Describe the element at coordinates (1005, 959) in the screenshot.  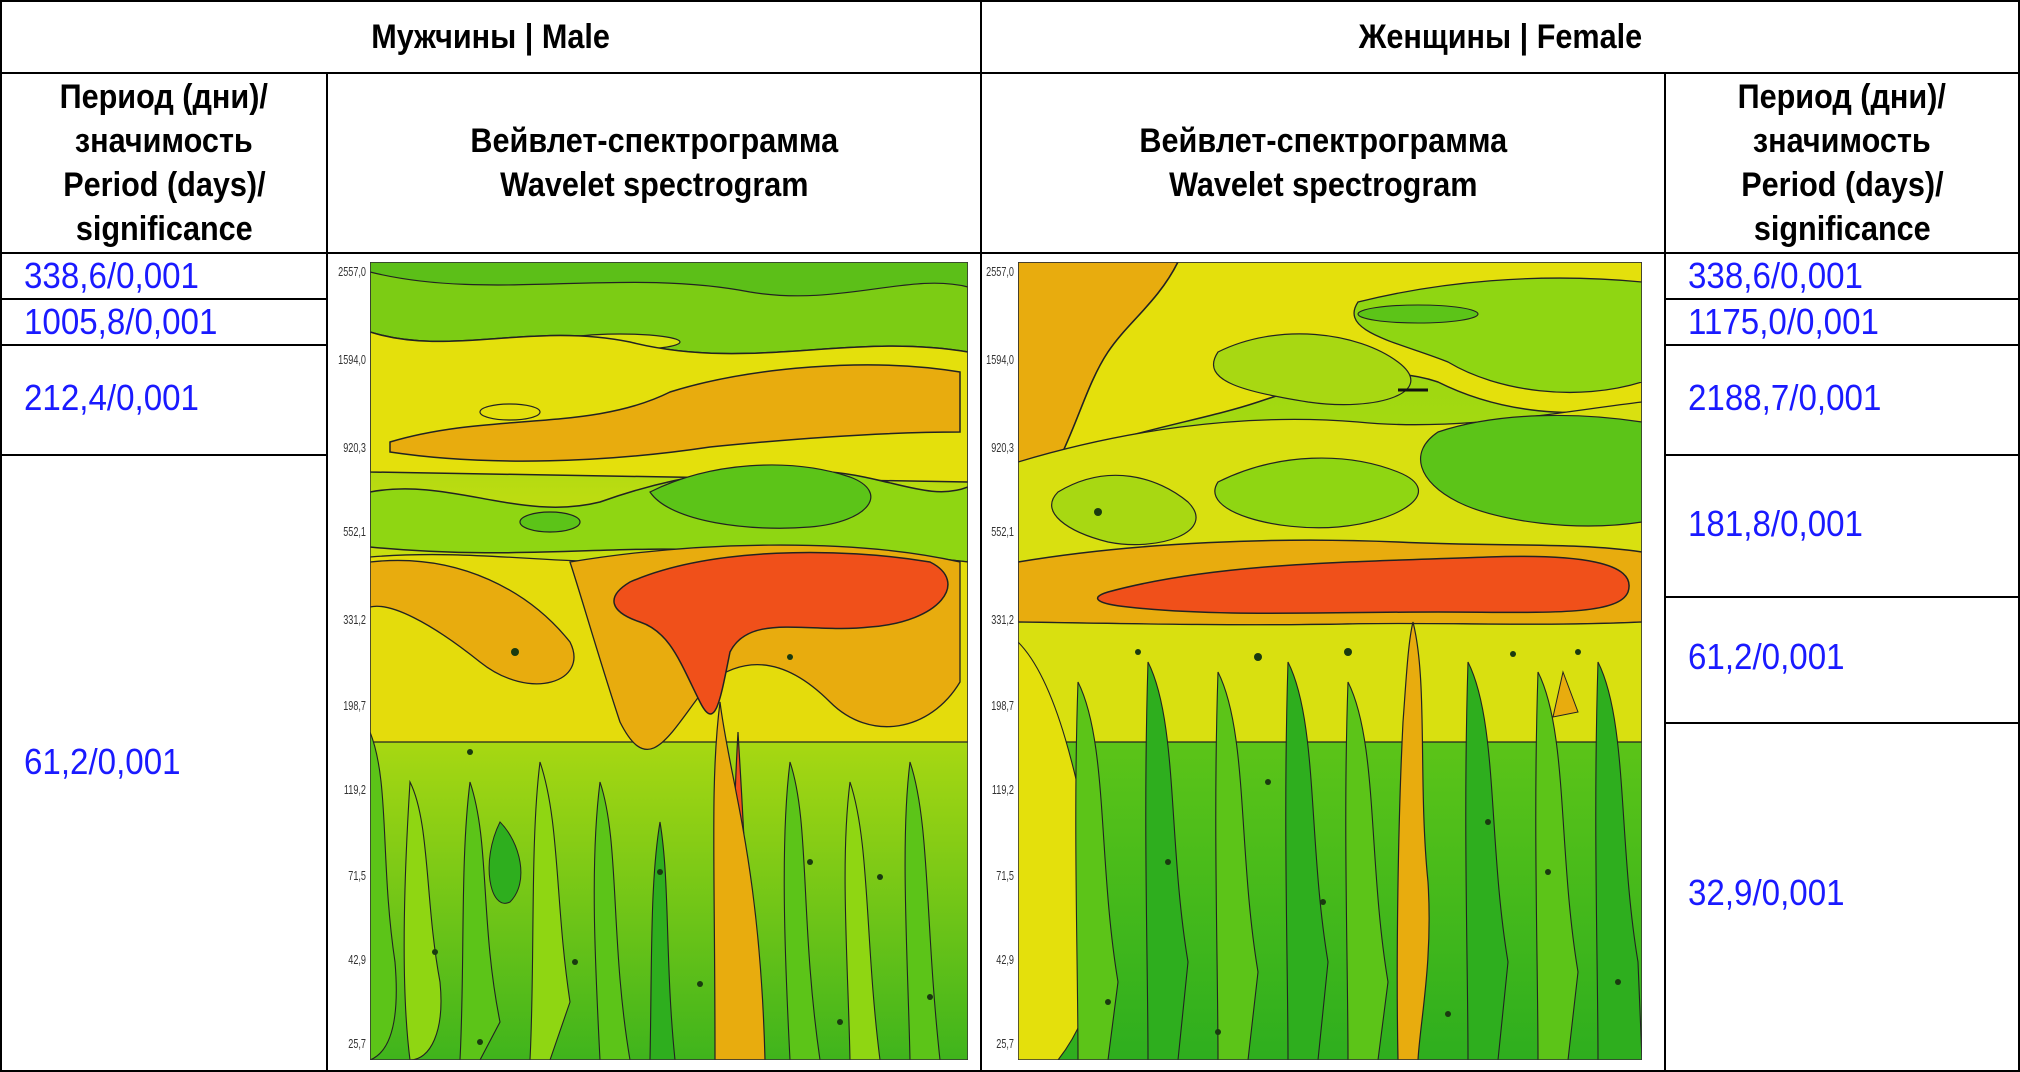
I see `female-y-tick: 42,9` at that location.